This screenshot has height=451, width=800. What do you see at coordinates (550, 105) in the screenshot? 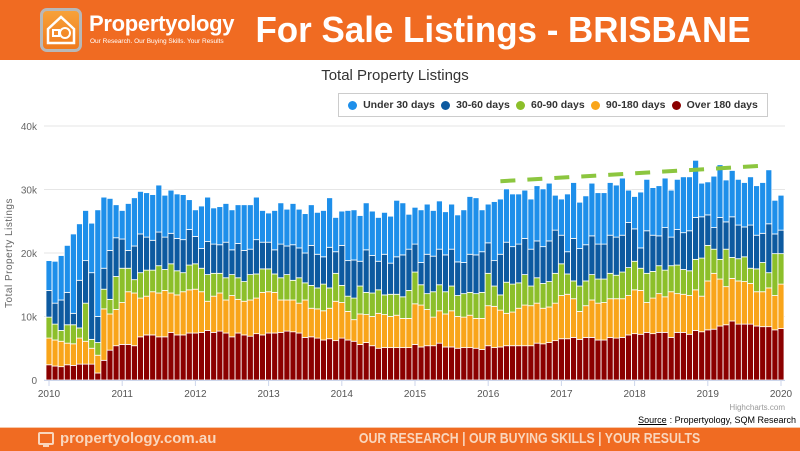
I see `legend-item-60-90: 60-90 days` at bounding box center [550, 105].